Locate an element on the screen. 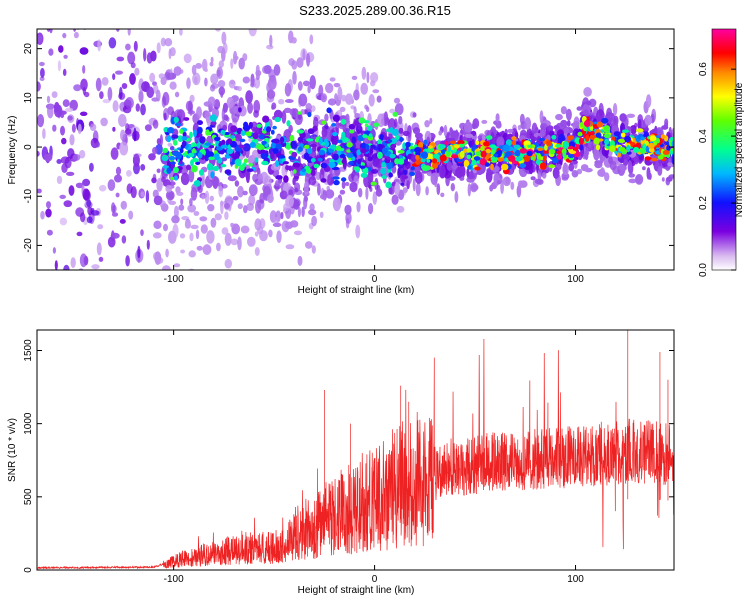  spectrogram-ylabel: Frequency (Hz) is located at coordinates (12, 150).